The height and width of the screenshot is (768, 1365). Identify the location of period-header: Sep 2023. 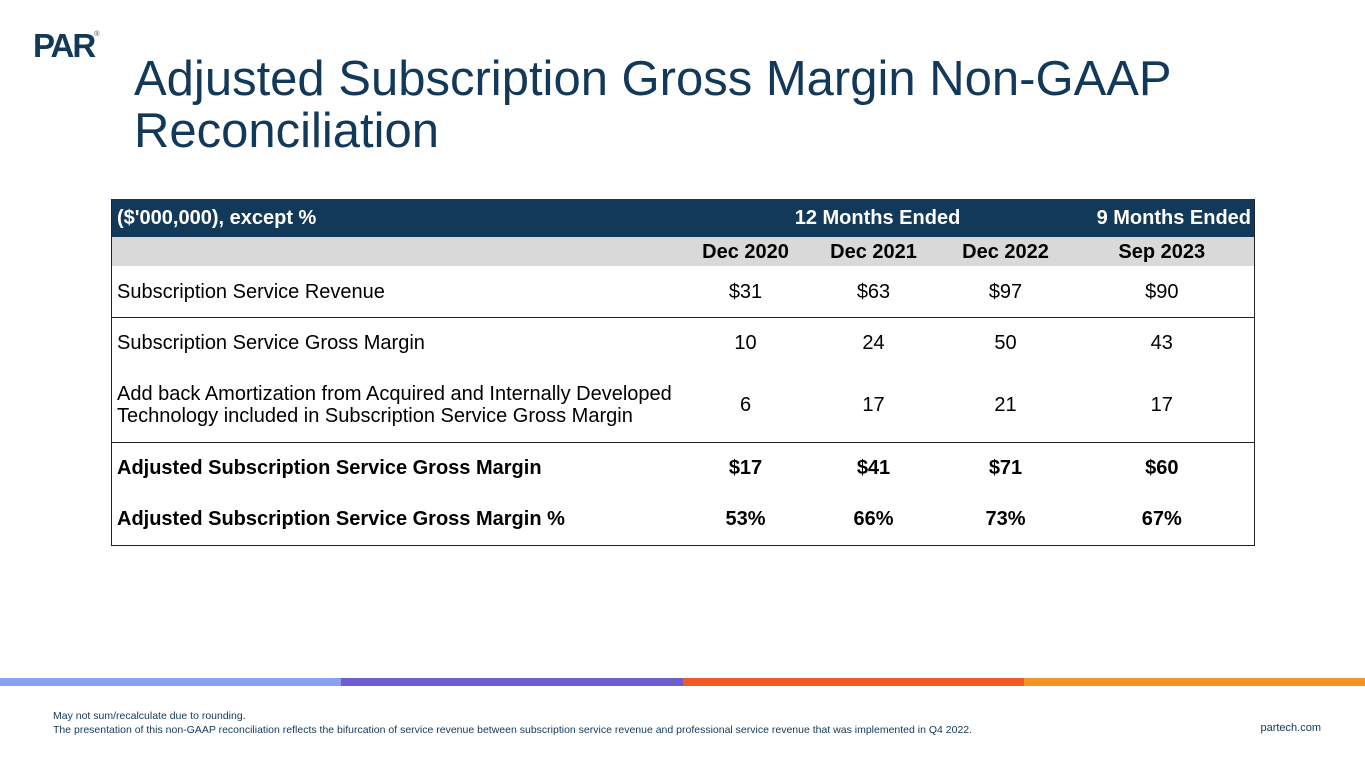
(1162, 251).